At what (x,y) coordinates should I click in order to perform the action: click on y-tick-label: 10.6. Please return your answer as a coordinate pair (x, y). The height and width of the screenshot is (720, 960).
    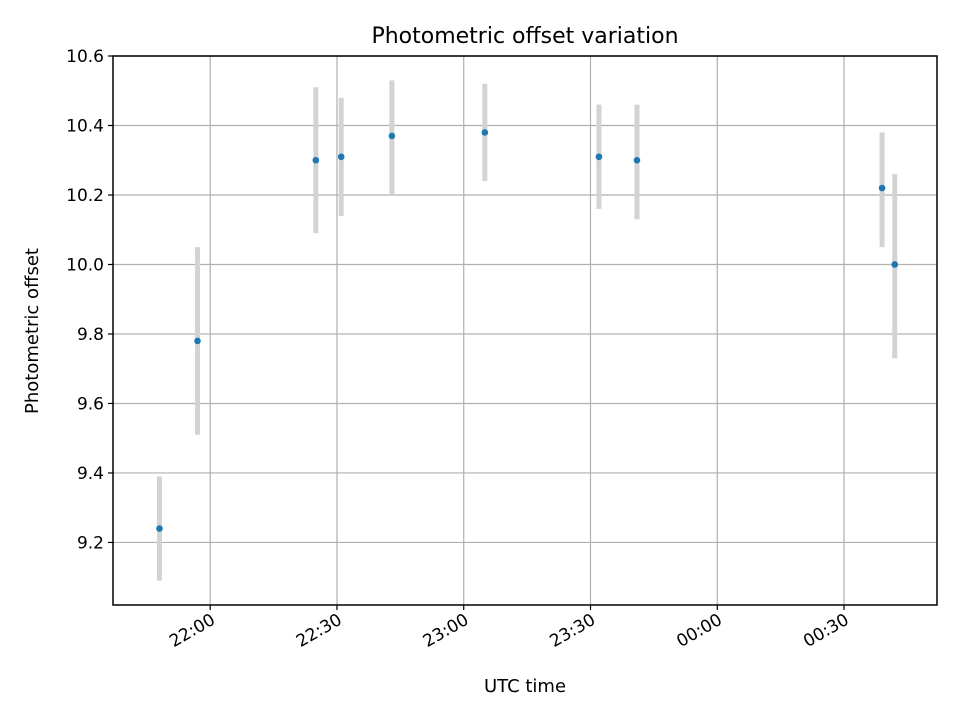
    Looking at the image, I should click on (85, 57).